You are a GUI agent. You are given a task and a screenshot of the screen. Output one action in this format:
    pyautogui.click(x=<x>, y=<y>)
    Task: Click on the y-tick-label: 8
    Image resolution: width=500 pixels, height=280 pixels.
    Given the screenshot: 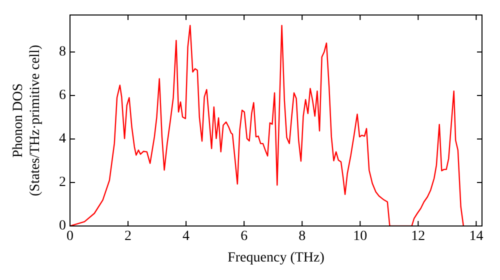 What is the action you would take?
    pyautogui.click(x=62, y=52)
    